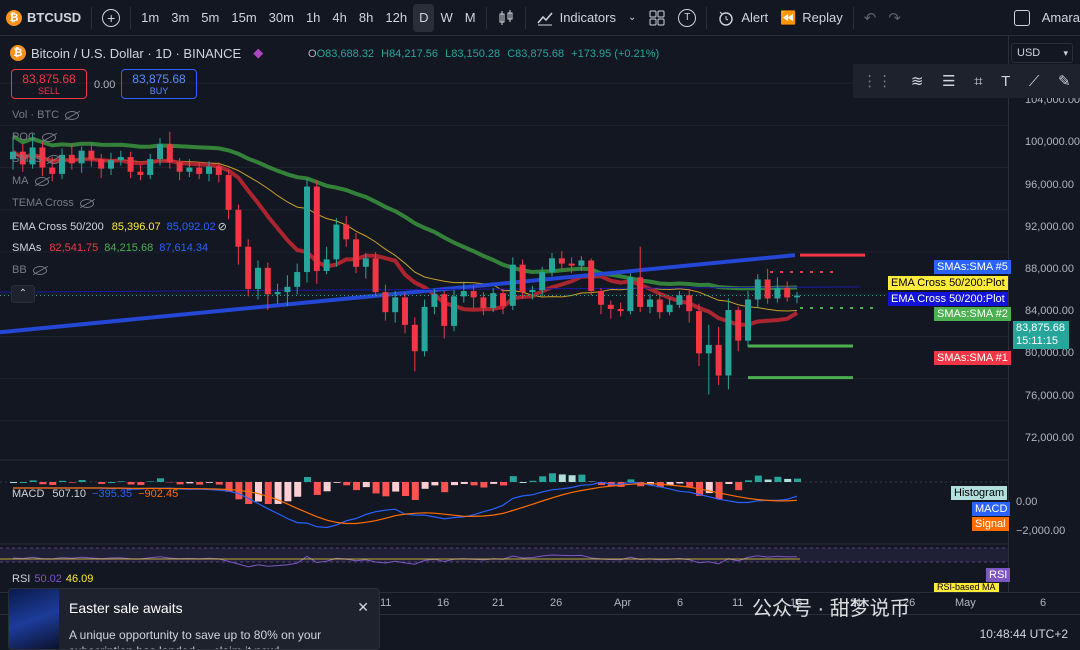 The image size is (1080, 650). I want to click on redo-button: ↷, so click(894, 18).